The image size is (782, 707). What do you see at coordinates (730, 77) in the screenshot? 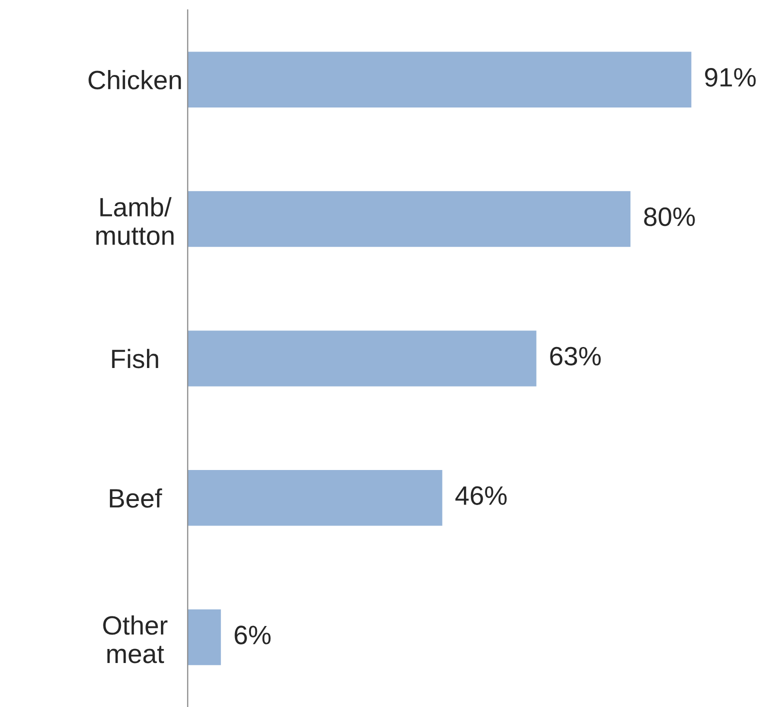
I see `data-label: 91%` at bounding box center [730, 77].